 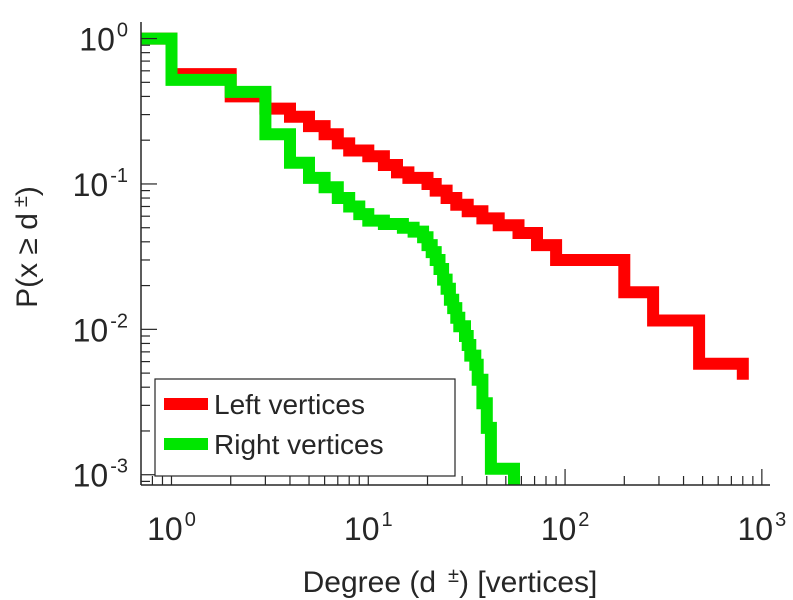 I want to click on y-tick-label: 10 -2, so click(x=100, y=329).